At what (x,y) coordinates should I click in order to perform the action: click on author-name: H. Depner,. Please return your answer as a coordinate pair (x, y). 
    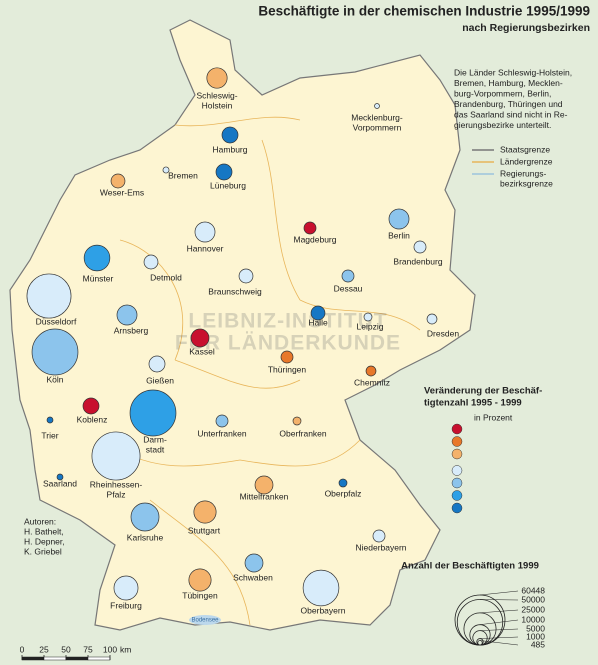
    Looking at the image, I should click on (44, 541).